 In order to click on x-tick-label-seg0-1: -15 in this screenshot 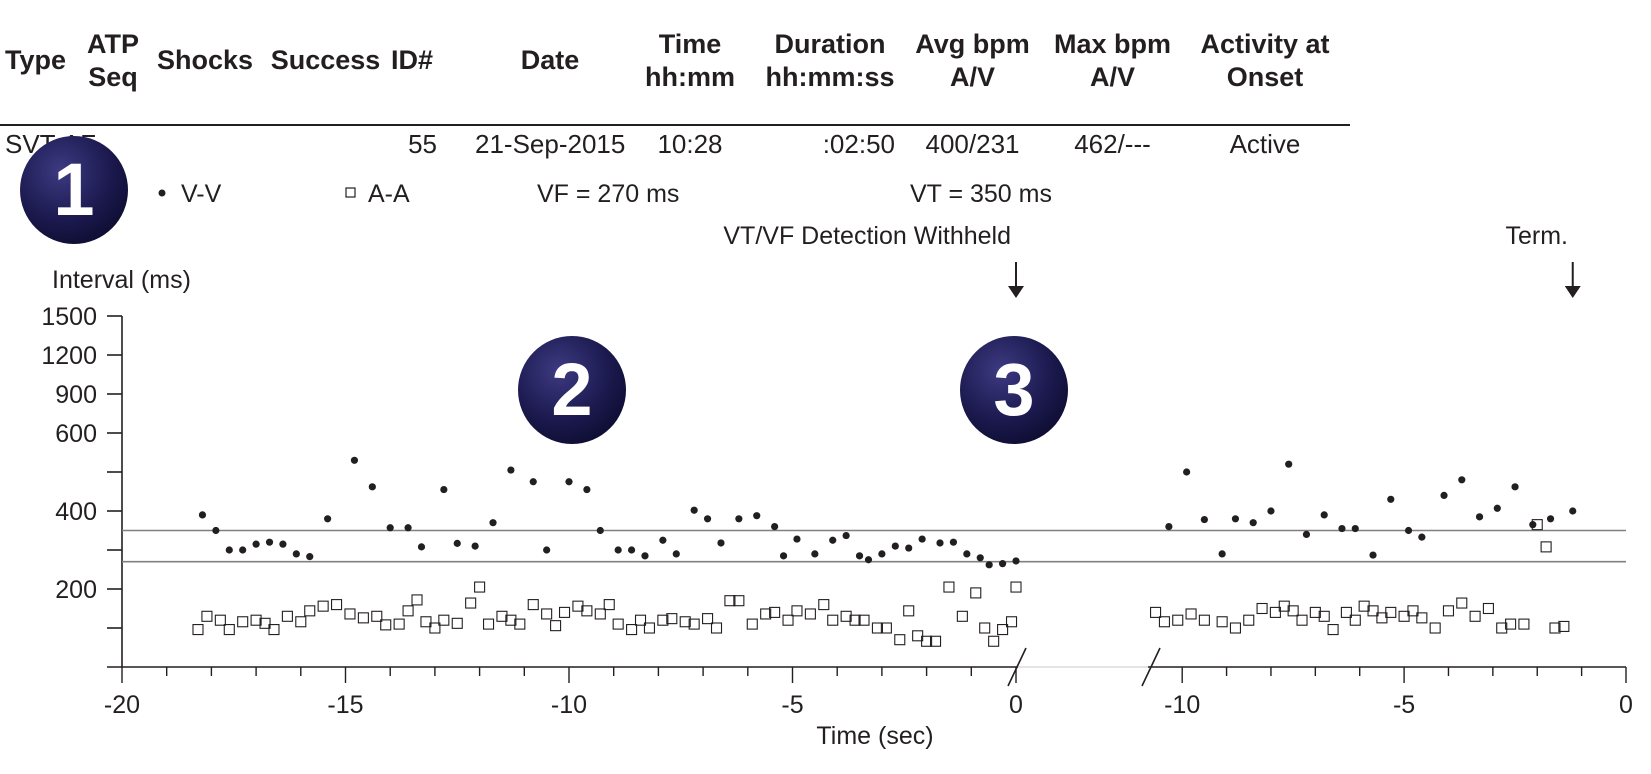, I will do `click(345, 705)`.